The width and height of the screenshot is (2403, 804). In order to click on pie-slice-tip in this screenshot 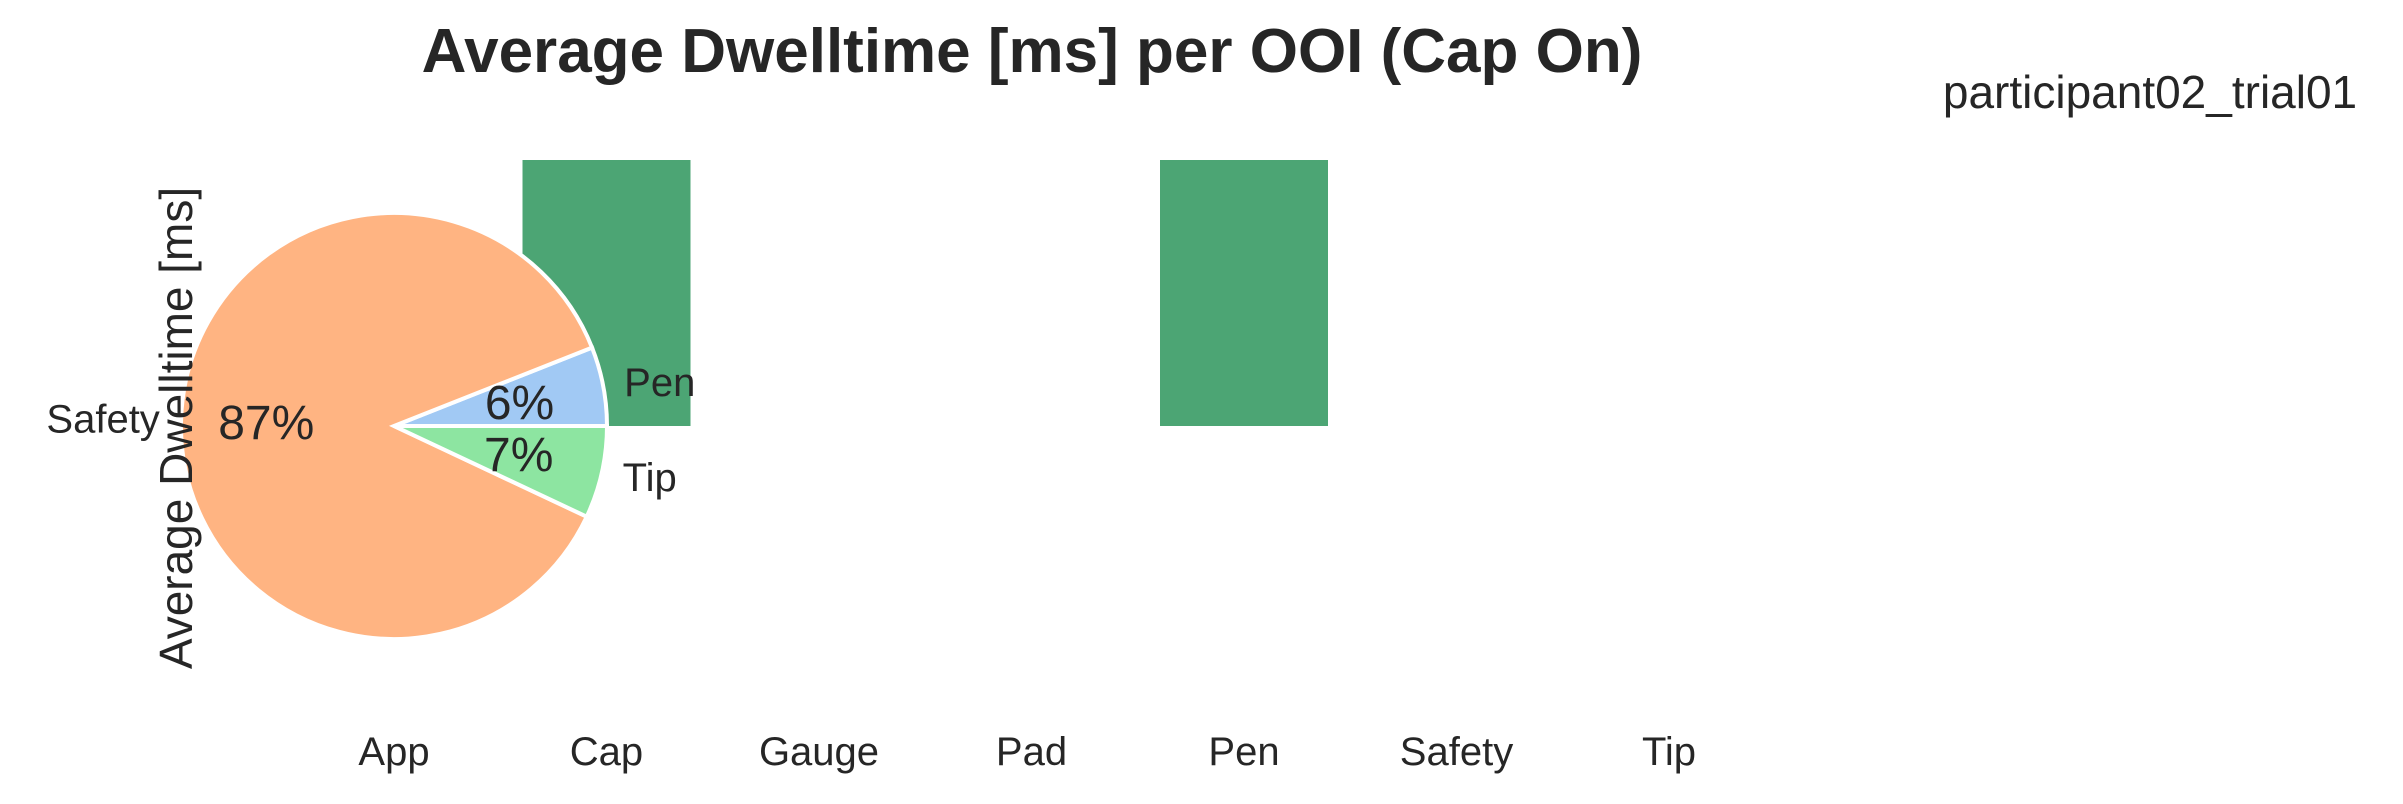, I will do `click(501, 472)`.